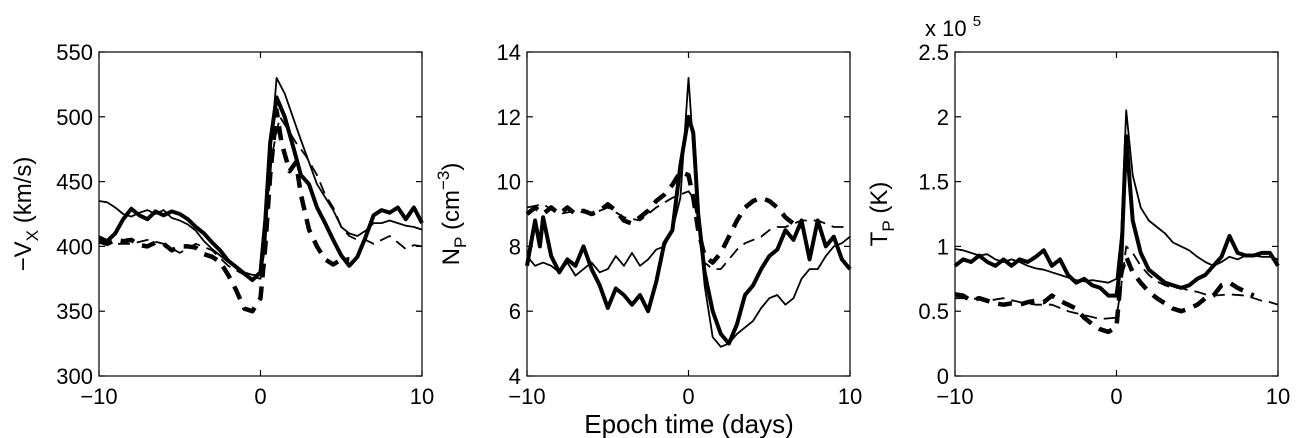 This screenshot has width=1305, height=438. What do you see at coordinates (943, 117) in the screenshot?
I see `y-tick-label: 2` at bounding box center [943, 117].